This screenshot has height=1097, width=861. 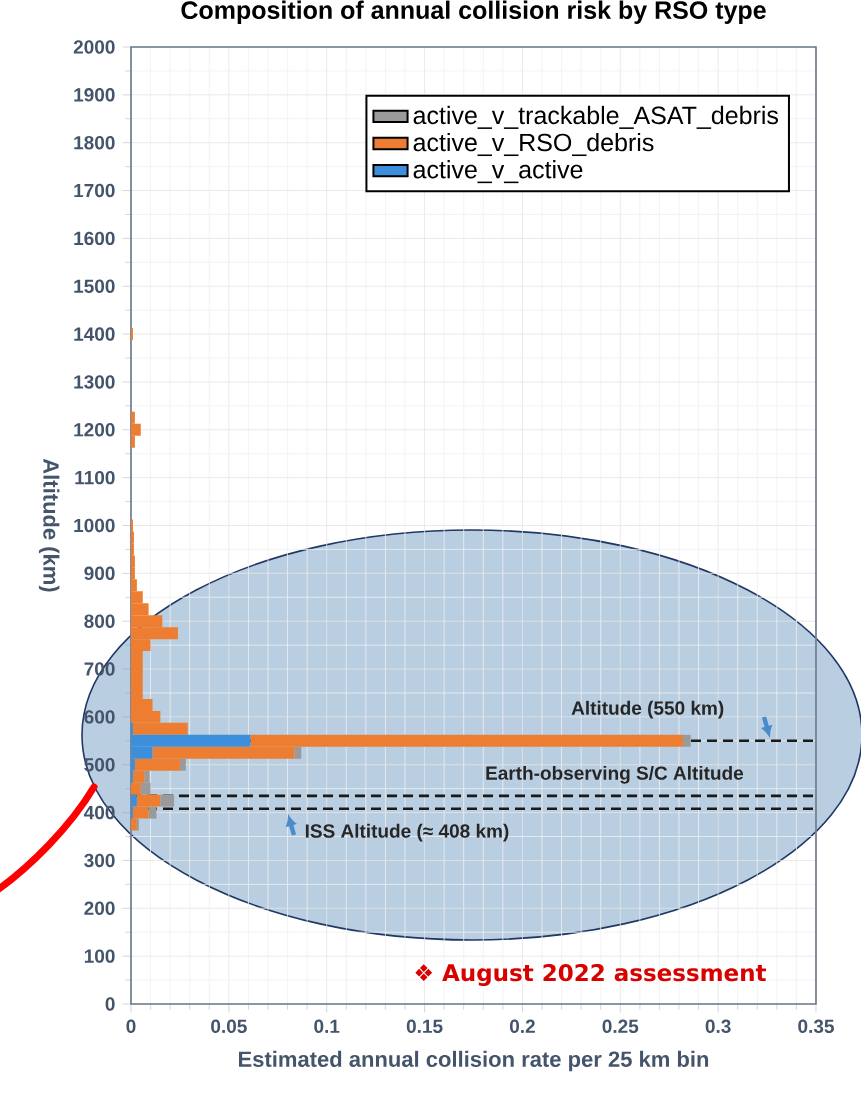 I want to click on y-tick-label: 600, so click(x=99, y=717).